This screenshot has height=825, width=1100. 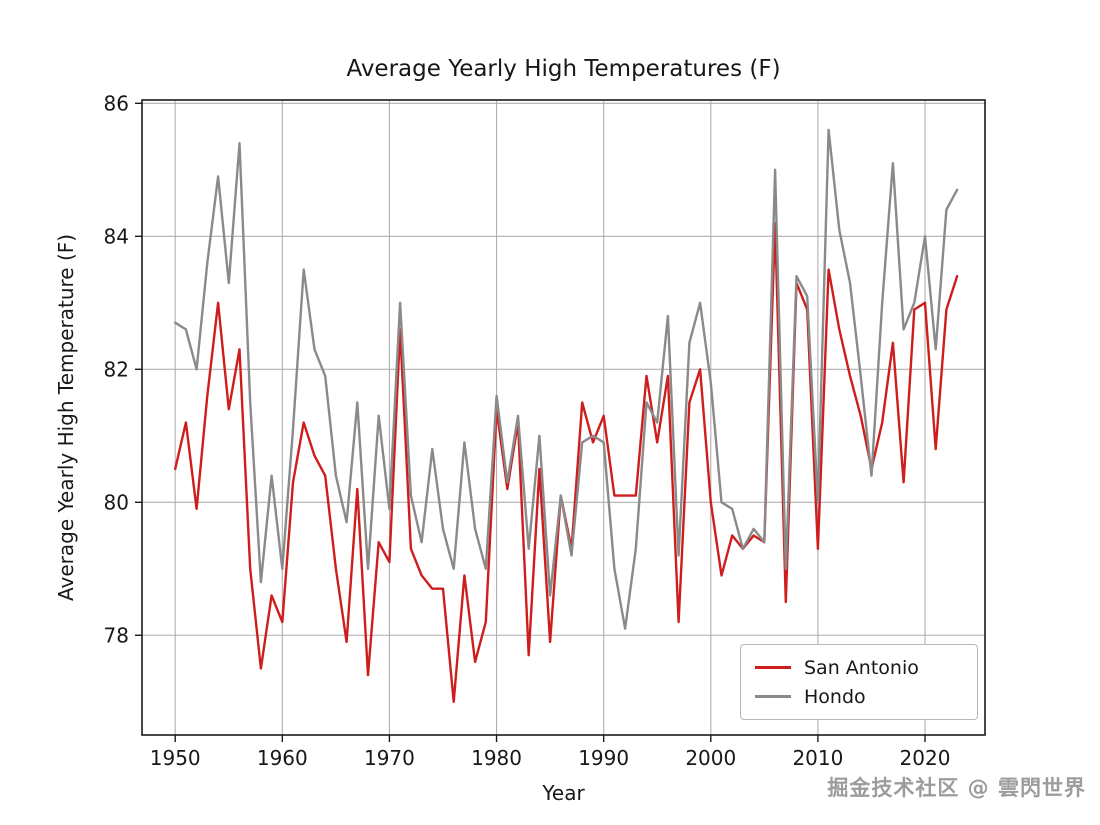 I want to click on chart-title: Average Yearly High Temperatures (F), so click(x=563, y=69).